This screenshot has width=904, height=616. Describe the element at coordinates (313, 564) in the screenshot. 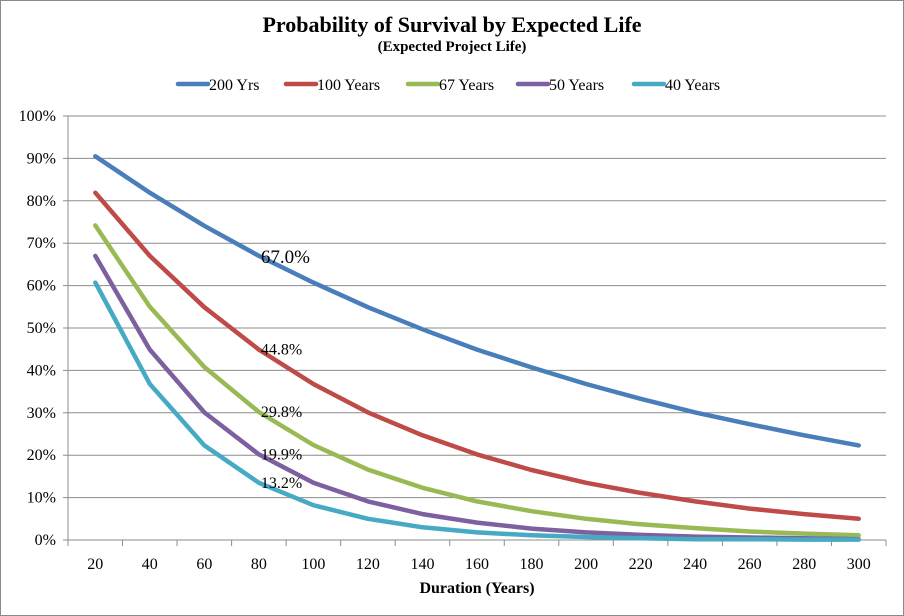

I see `x-tick-label: 100` at that location.